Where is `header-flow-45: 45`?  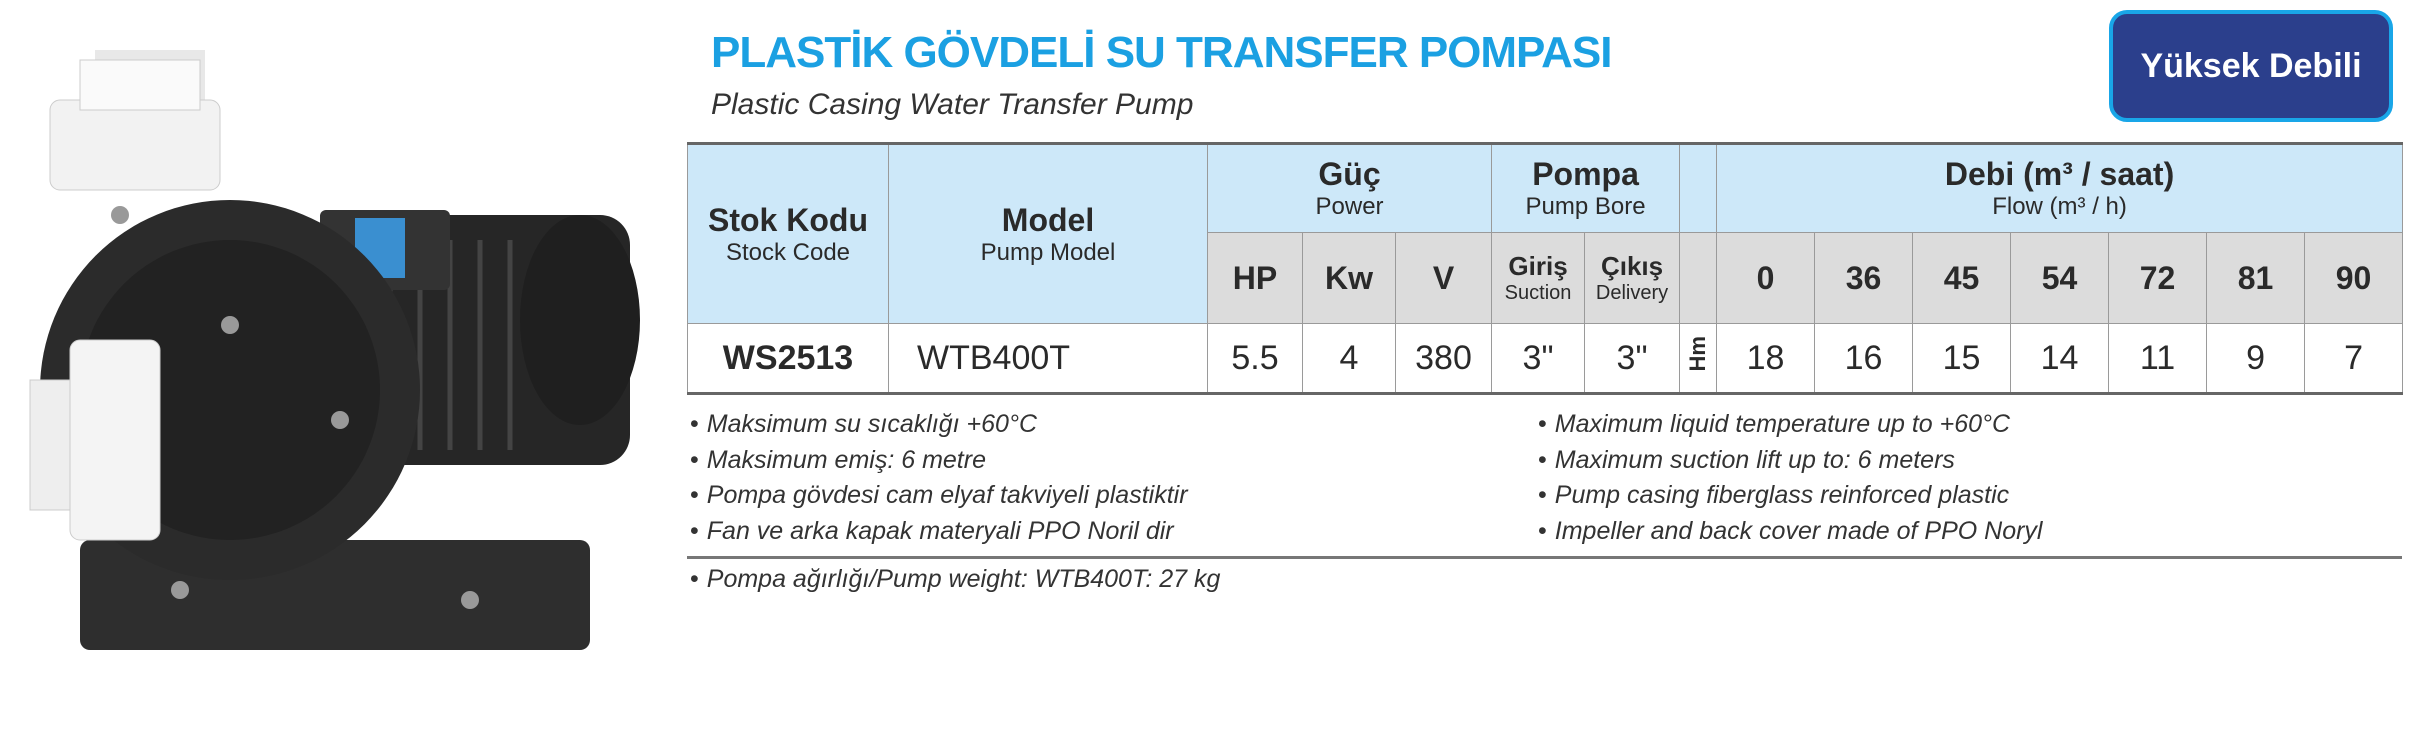 header-flow-45: 45 is located at coordinates (1962, 278).